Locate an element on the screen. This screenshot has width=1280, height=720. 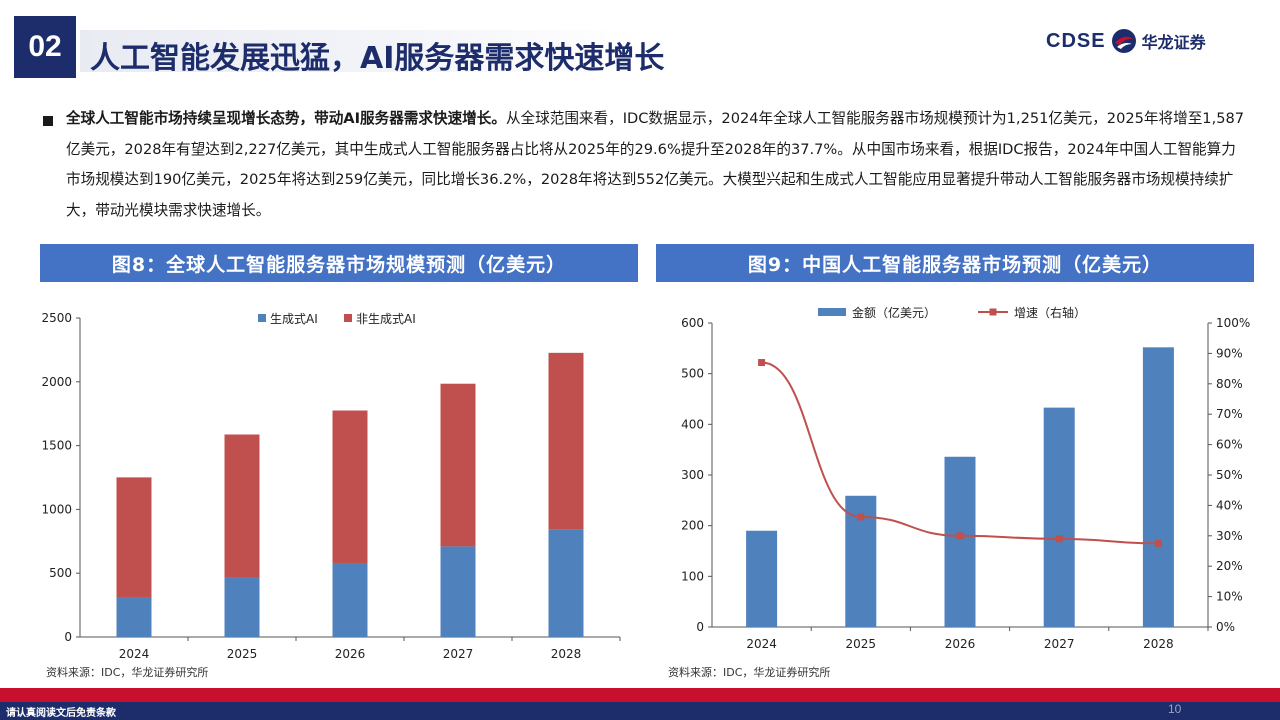
y-tick-label: 500 is located at coordinates (60, 573).